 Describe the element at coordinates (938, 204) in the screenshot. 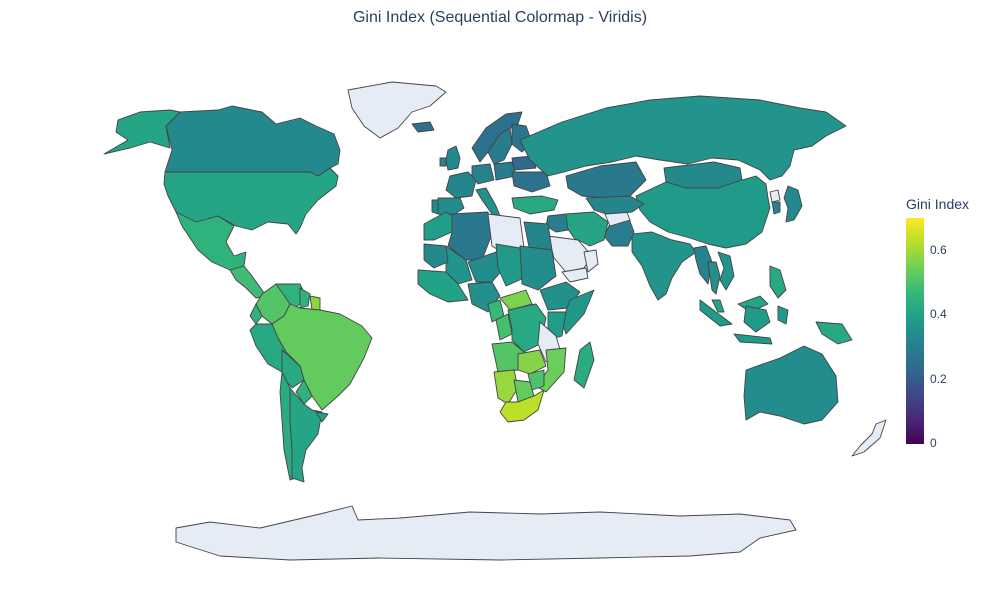

I see `colorbar-title: Gini Index` at that location.